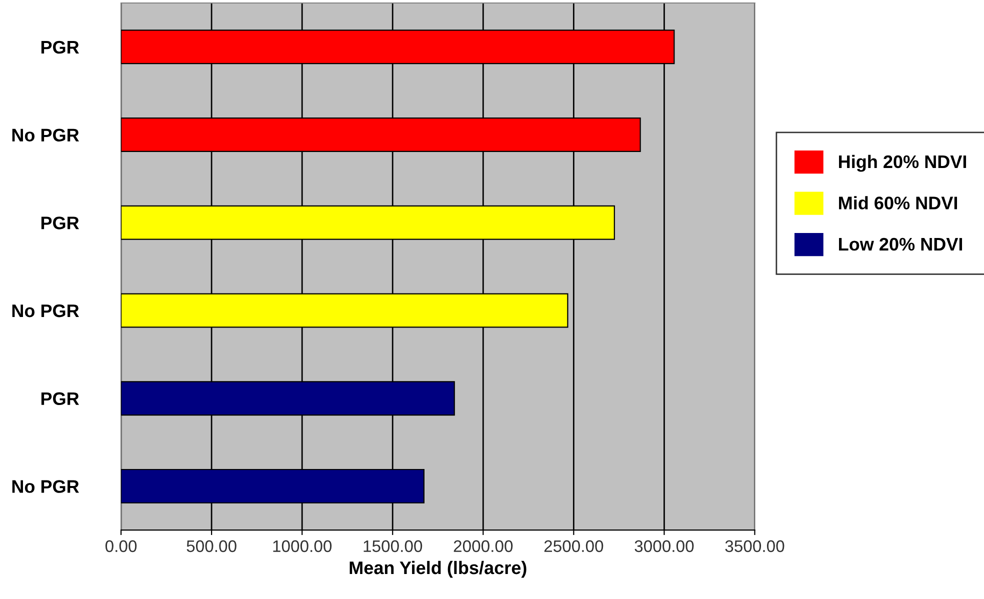 The width and height of the screenshot is (984, 599). What do you see at coordinates (483, 546) in the screenshot?
I see `x-tick-label: 2000.00` at bounding box center [483, 546].